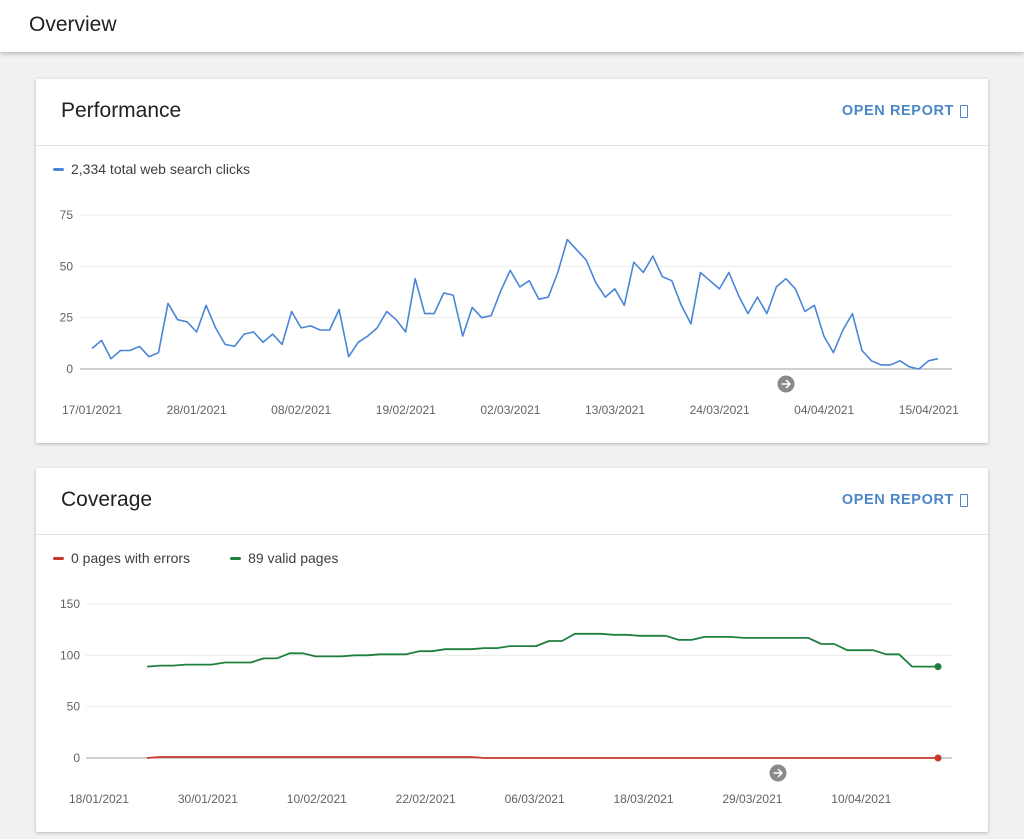 This screenshot has height=839, width=1024. I want to click on legend-swatch-errors, so click(58, 558).